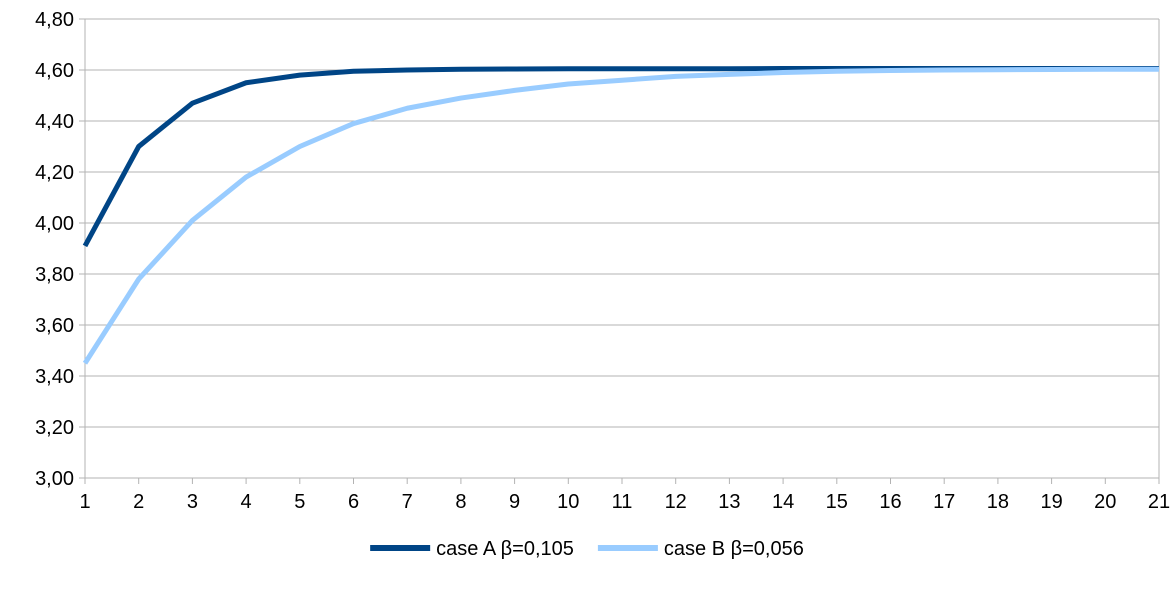  I want to click on x-tick-label: 1, so click(84, 502).